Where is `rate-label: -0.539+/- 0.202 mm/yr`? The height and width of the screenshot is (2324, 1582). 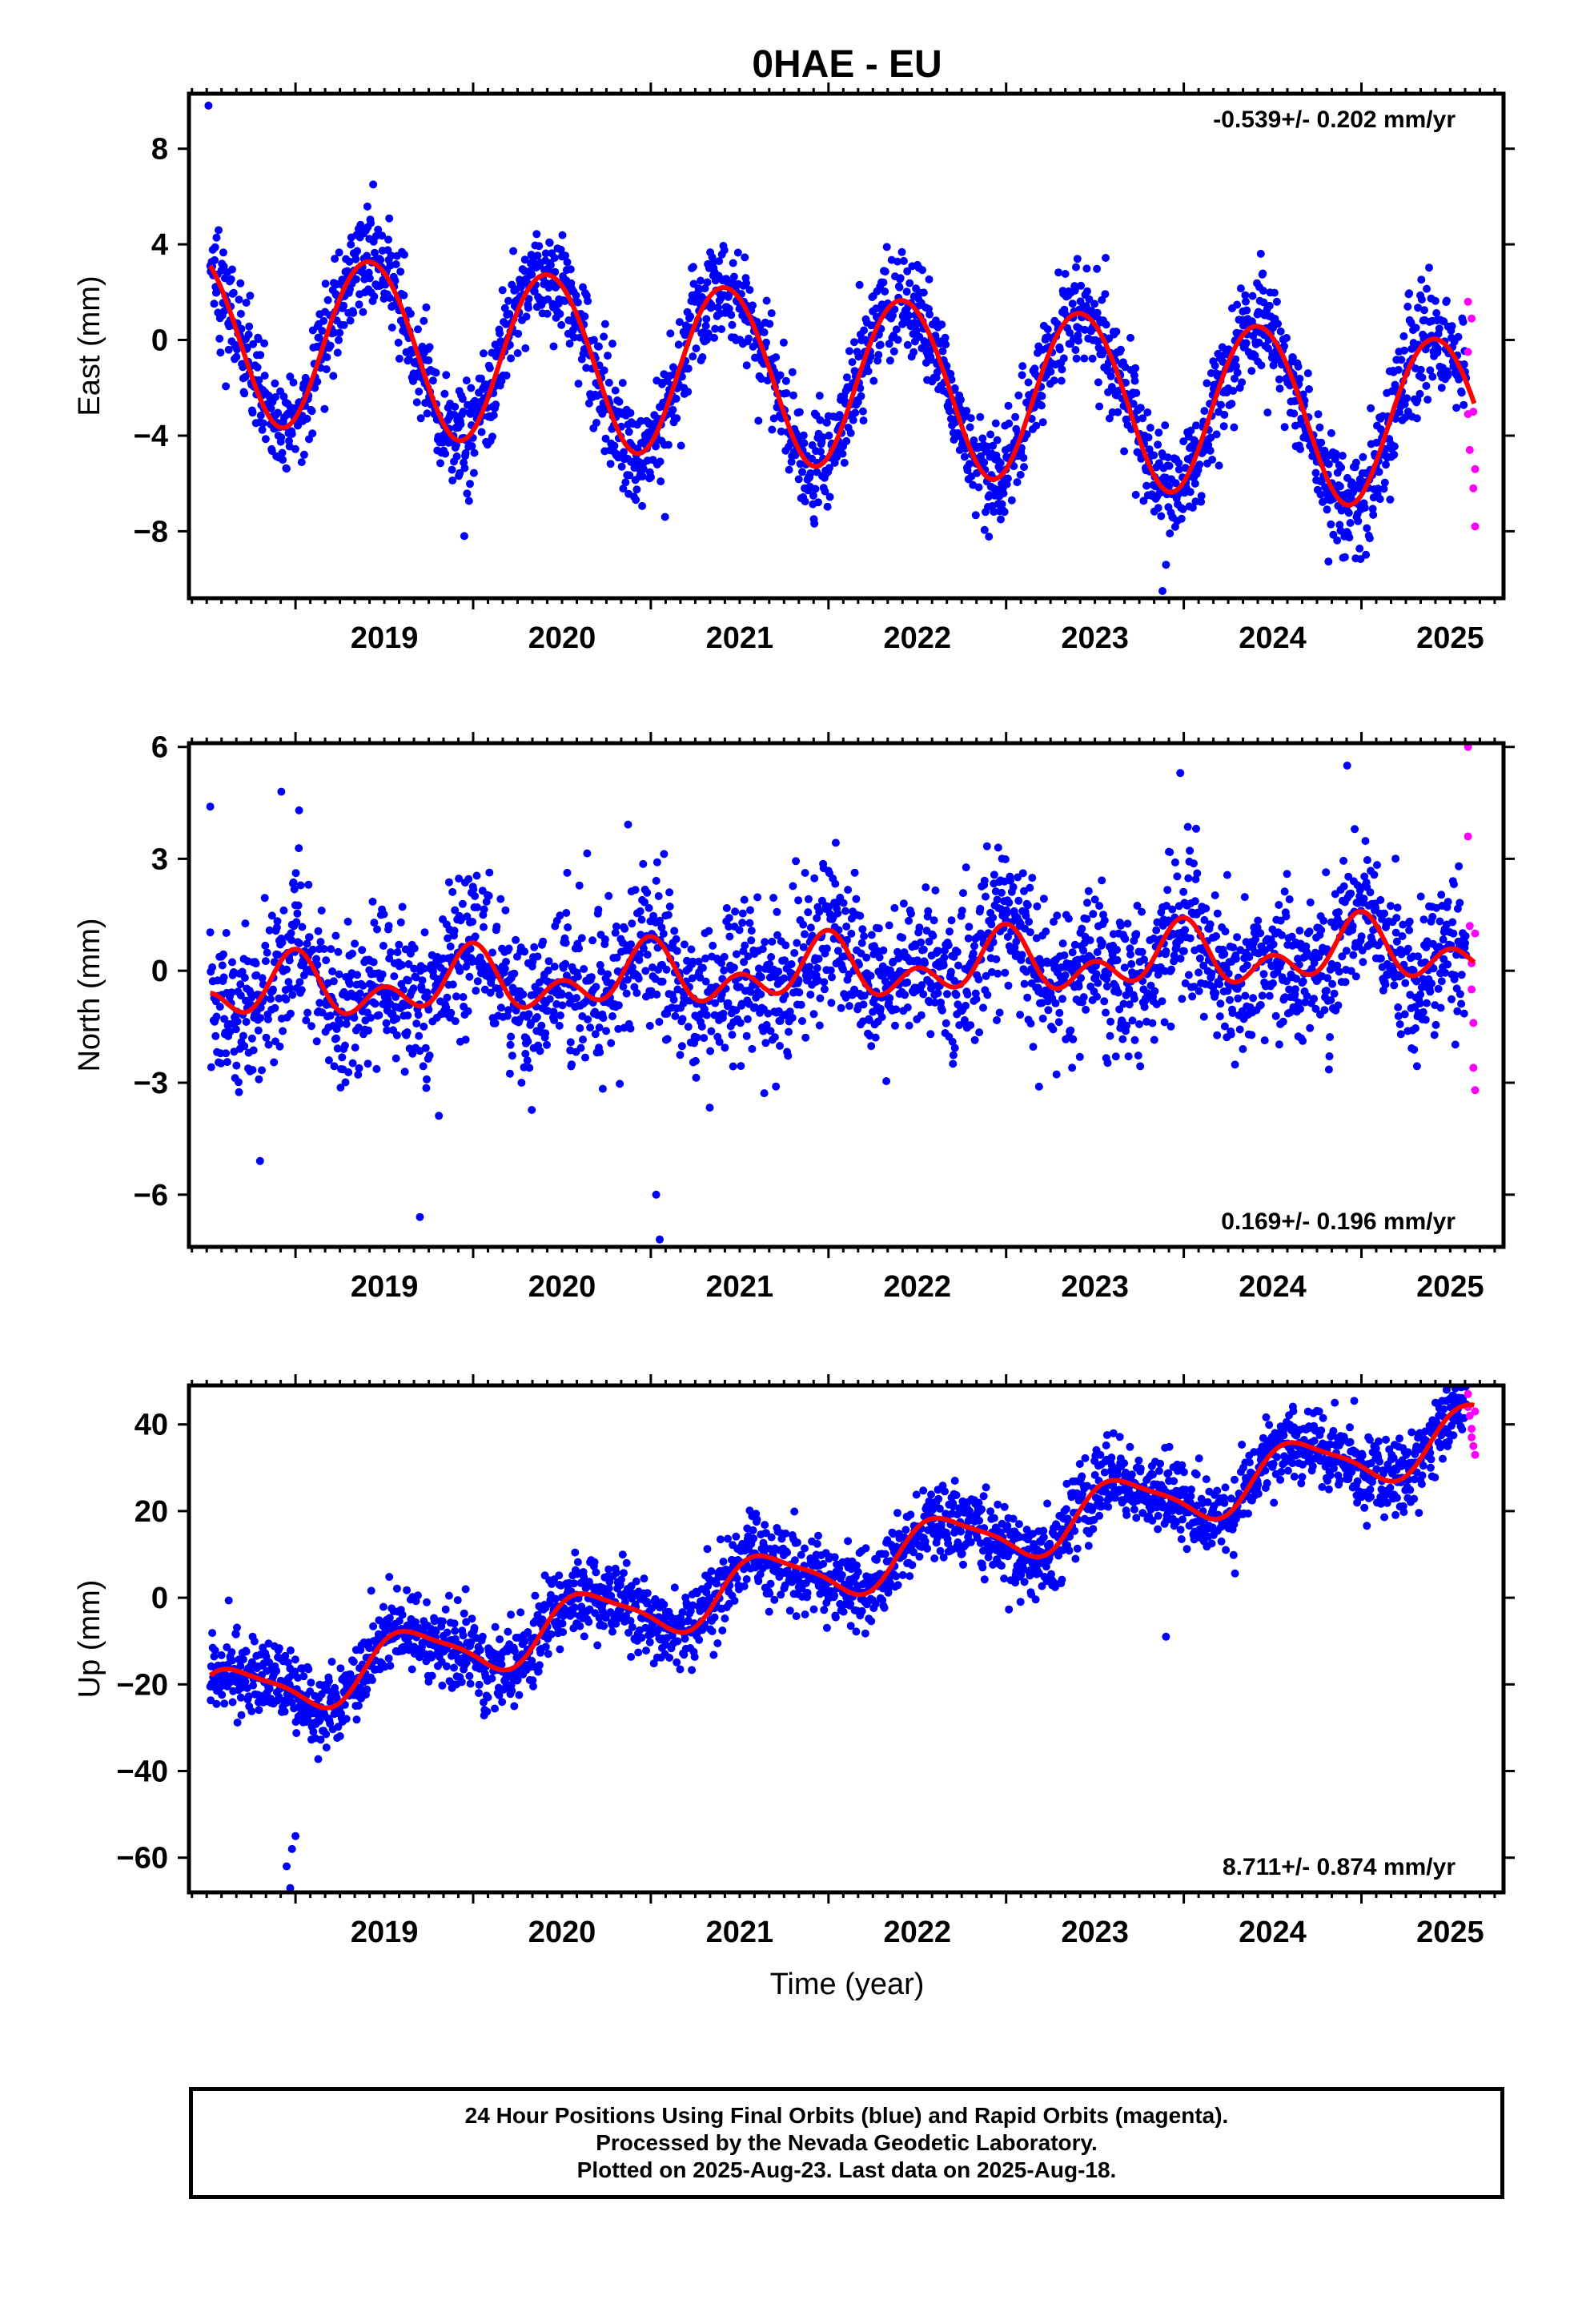 rate-label: -0.539+/- 0.202 mm/yr is located at coordinates (1334, 120).